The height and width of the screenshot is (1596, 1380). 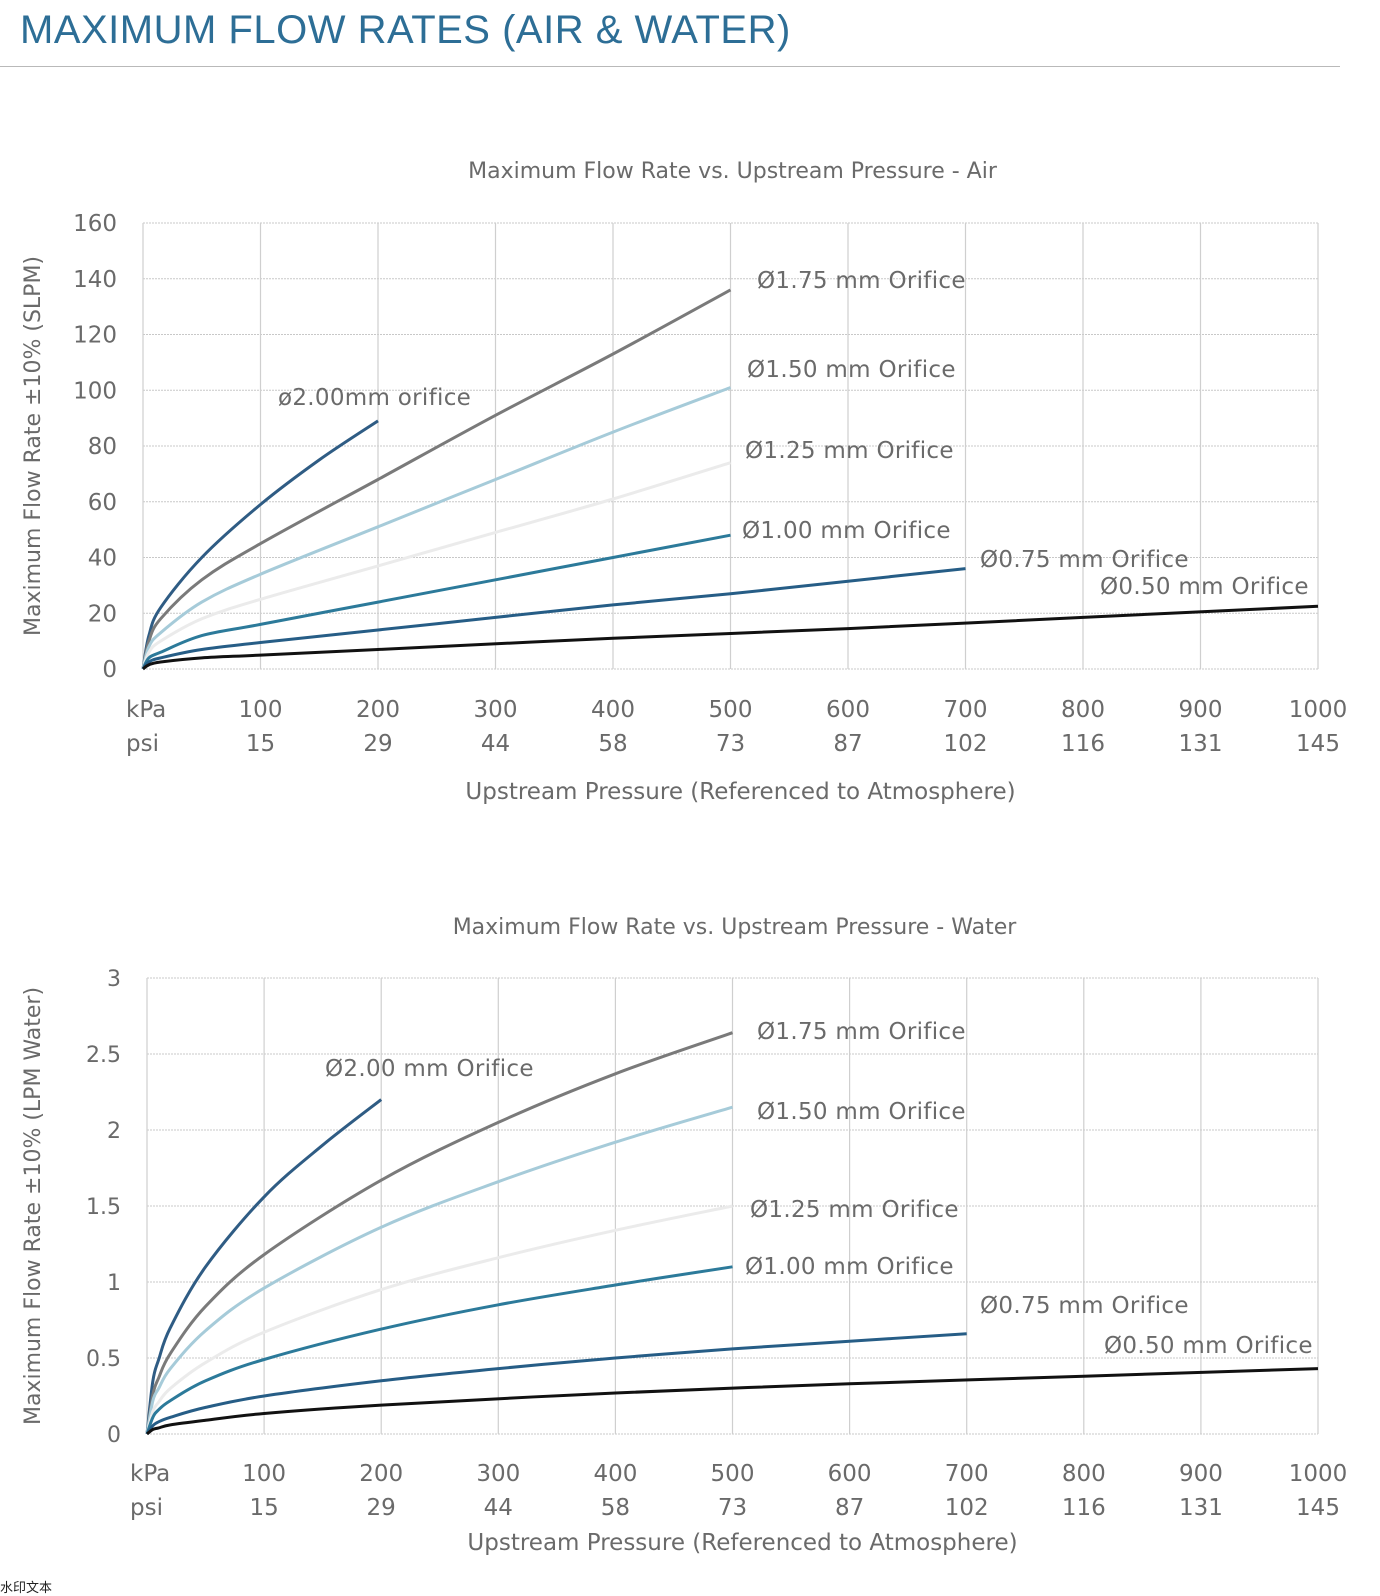 I want to click on y-tick-label: 20, so click(x=102, y=614).